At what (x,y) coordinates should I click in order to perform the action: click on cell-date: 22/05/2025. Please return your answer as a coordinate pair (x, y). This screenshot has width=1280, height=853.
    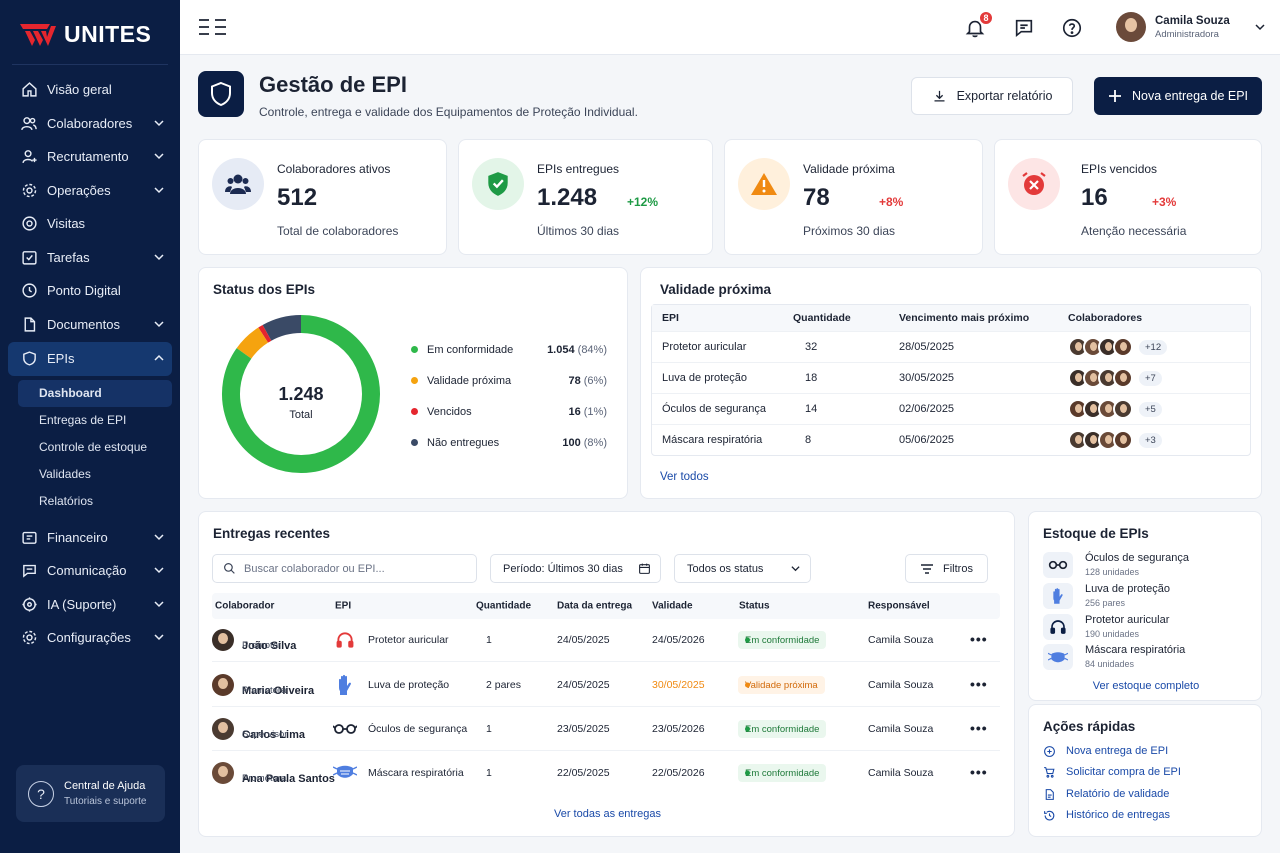
    Looking at the image, I should click on (583, 773).